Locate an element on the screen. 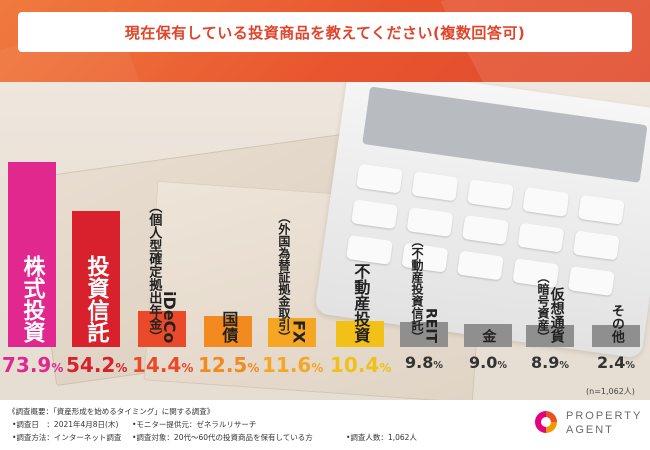  category-label: 株式投資 is located at coordinates (32, 299).